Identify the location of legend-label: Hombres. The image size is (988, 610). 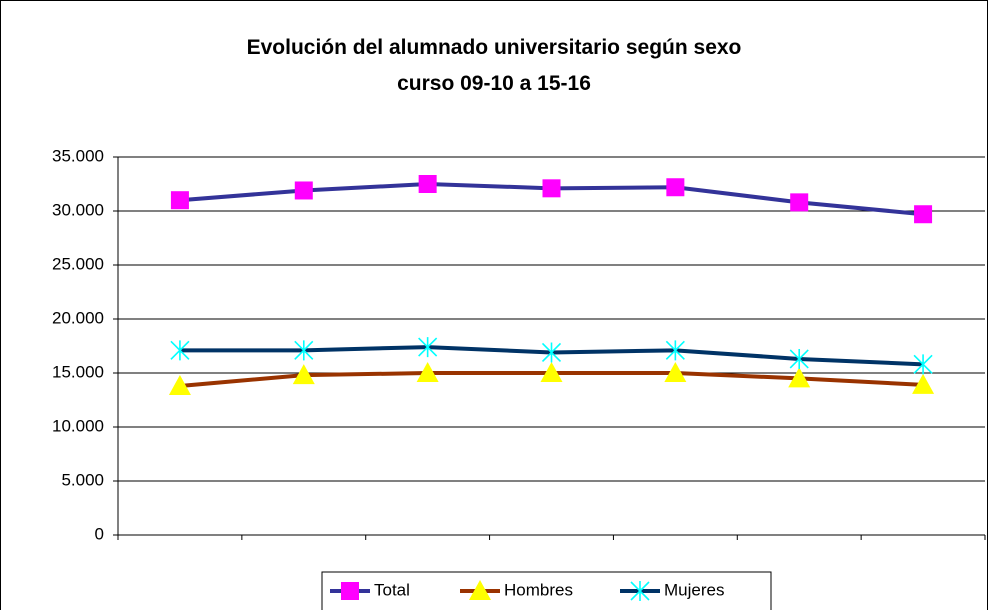
(538, 589).